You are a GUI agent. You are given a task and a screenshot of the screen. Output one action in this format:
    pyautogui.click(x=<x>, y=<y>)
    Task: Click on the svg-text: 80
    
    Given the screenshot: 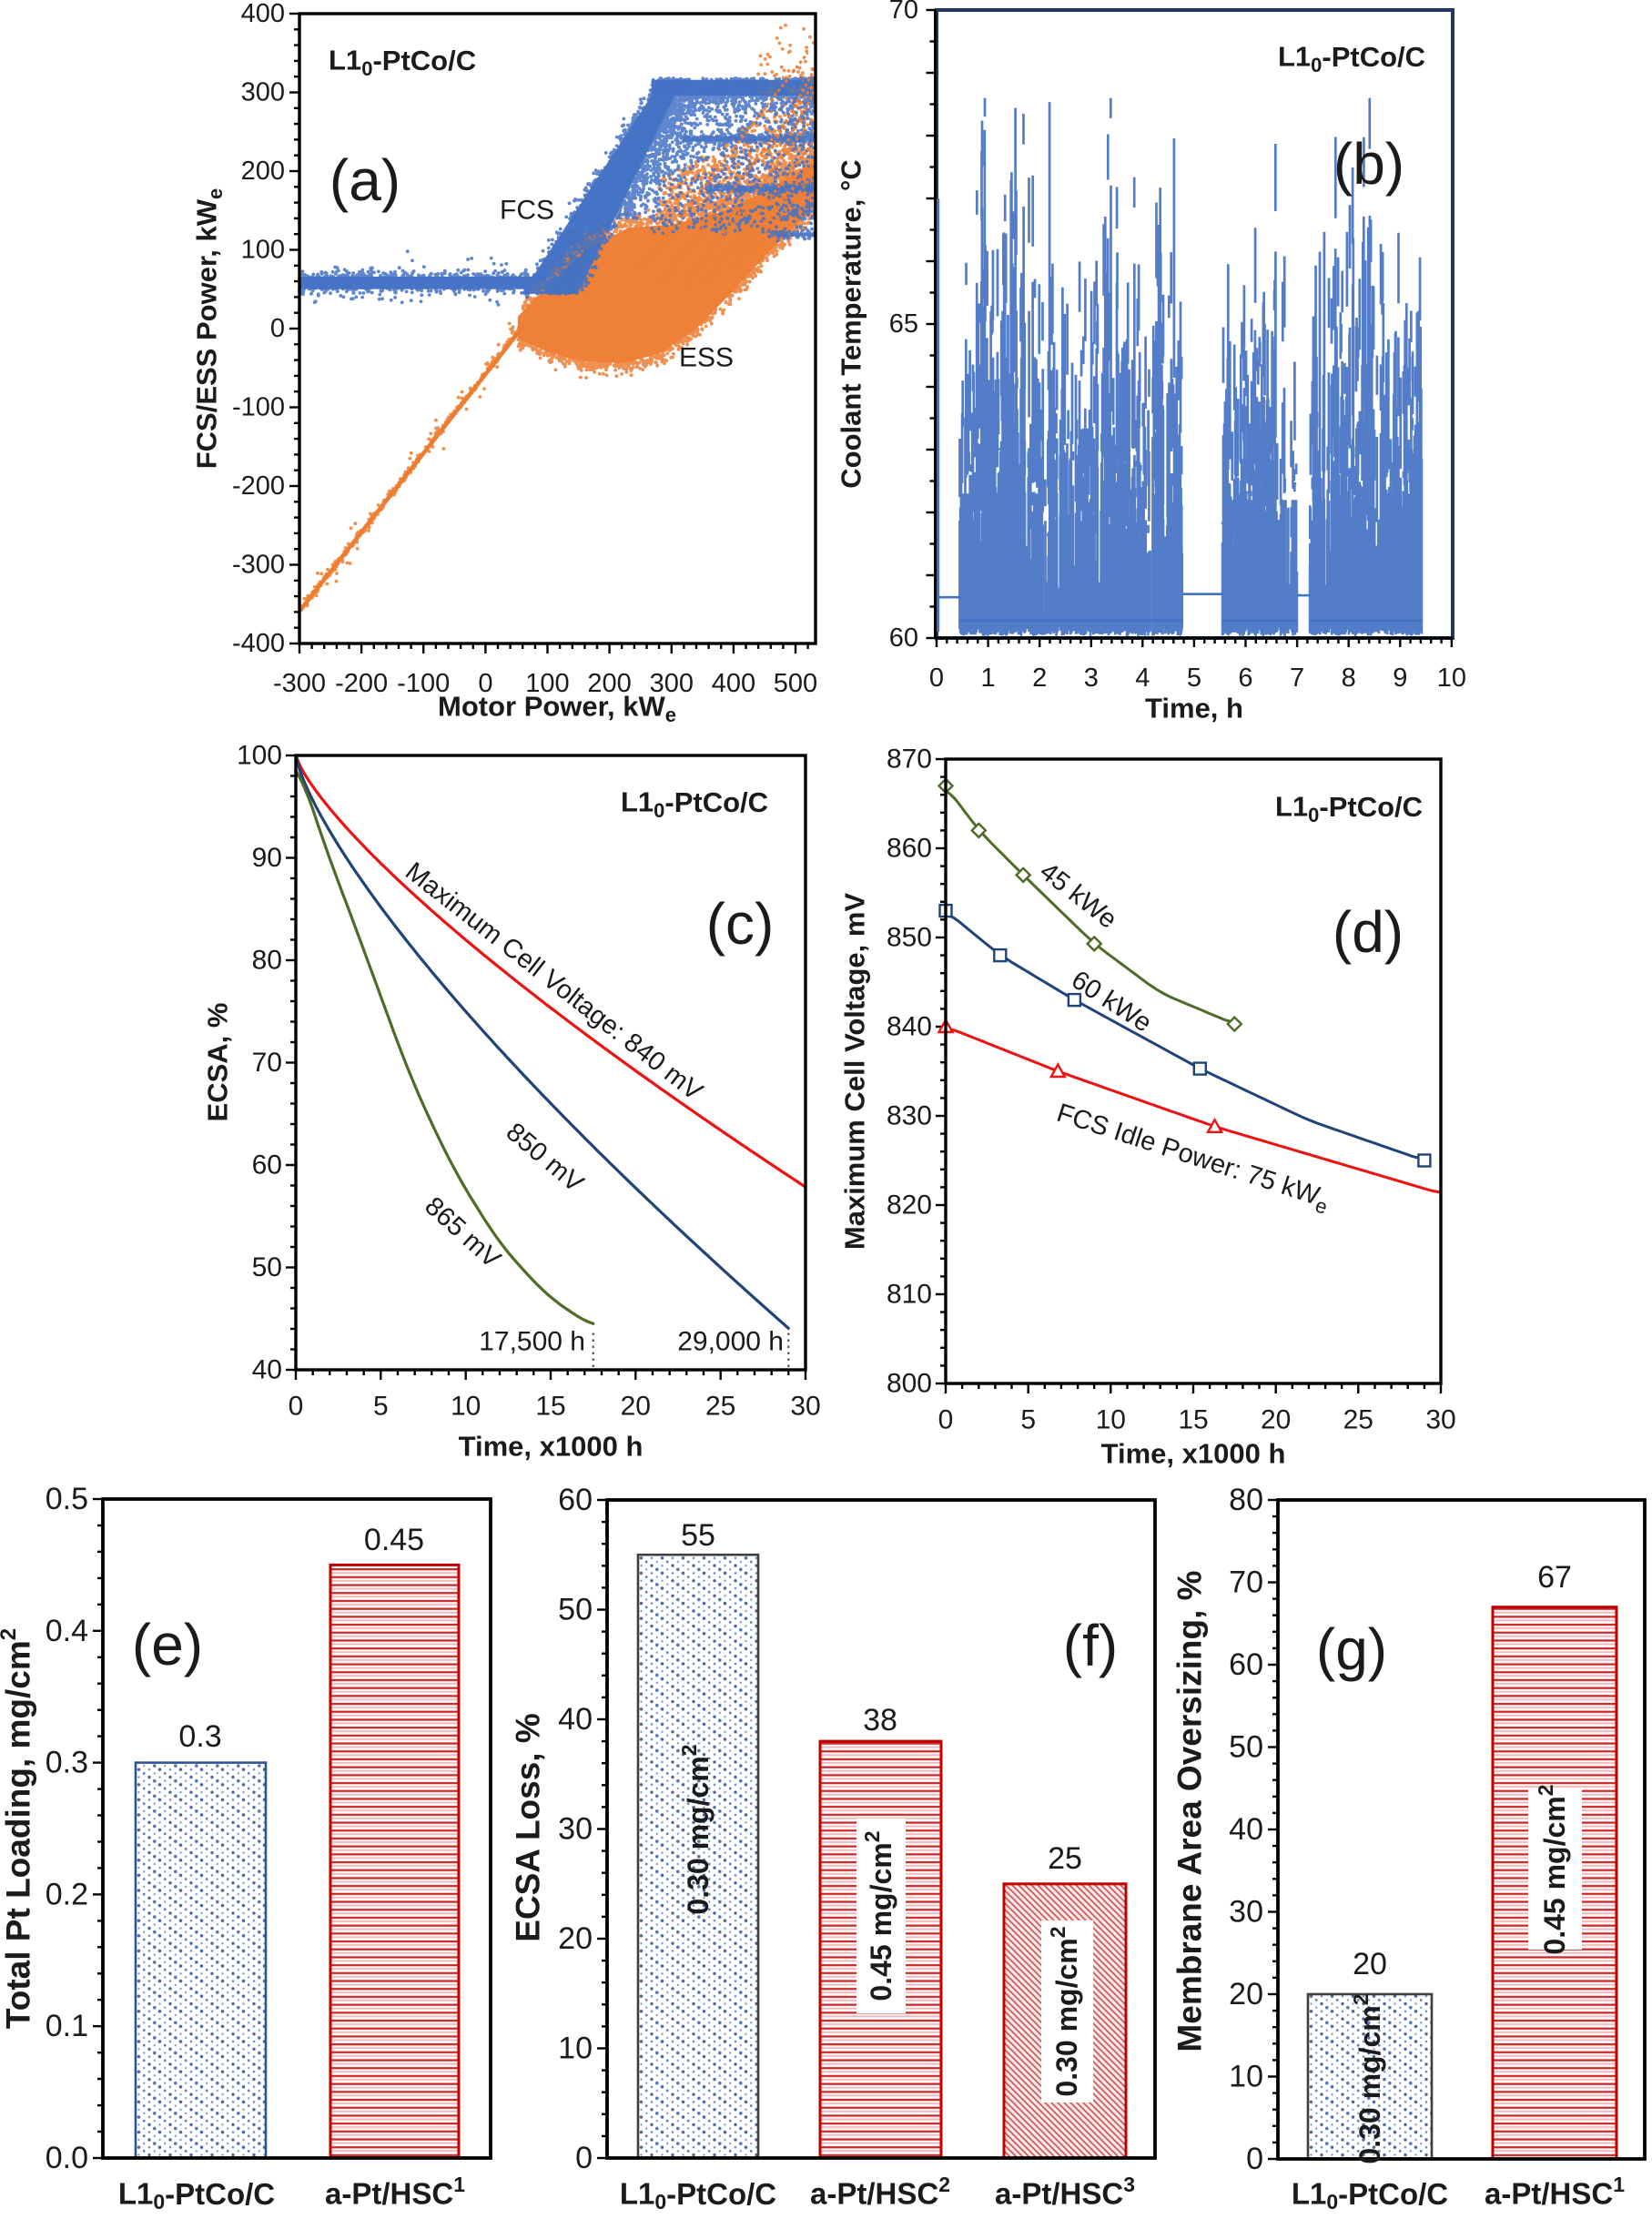 What is the action you would take?
    pyautogui.click(x=1246, y=1500)
    